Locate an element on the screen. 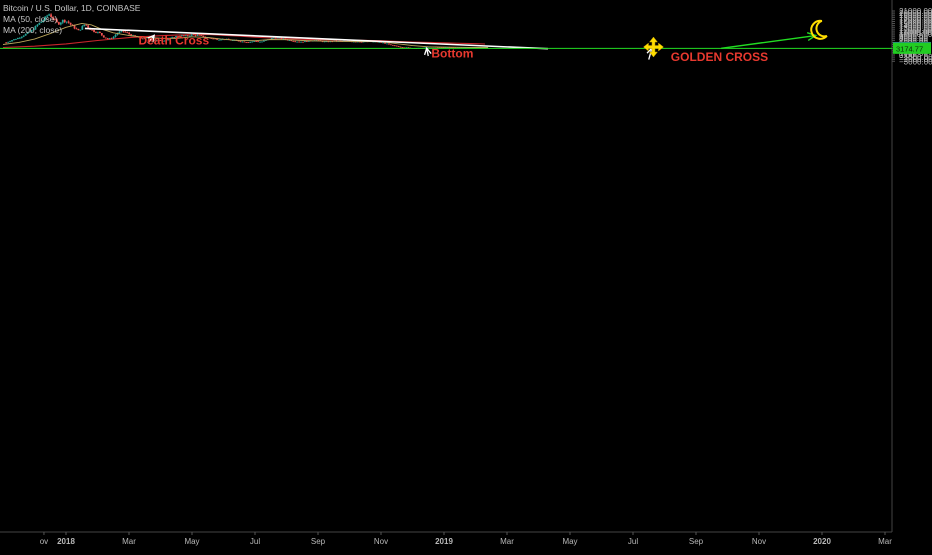  death-cross-arrow-head is located at coordinates (151, 38).